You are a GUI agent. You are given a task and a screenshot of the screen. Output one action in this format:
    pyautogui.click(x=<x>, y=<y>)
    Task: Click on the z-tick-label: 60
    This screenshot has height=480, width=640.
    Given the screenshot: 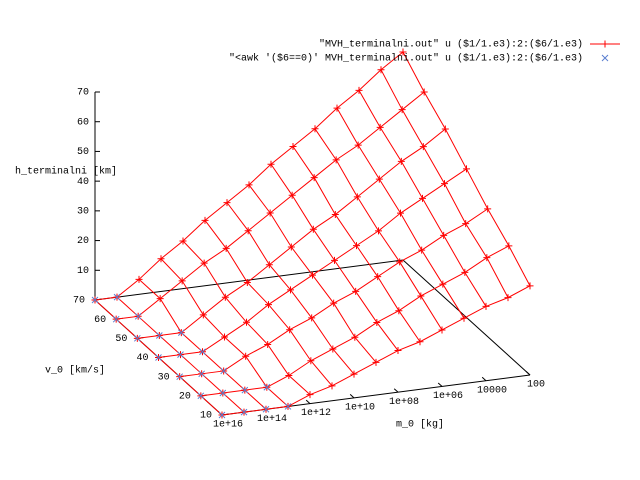 What is the action you would take?
    pyautogui.click(x=83, y=122)
    